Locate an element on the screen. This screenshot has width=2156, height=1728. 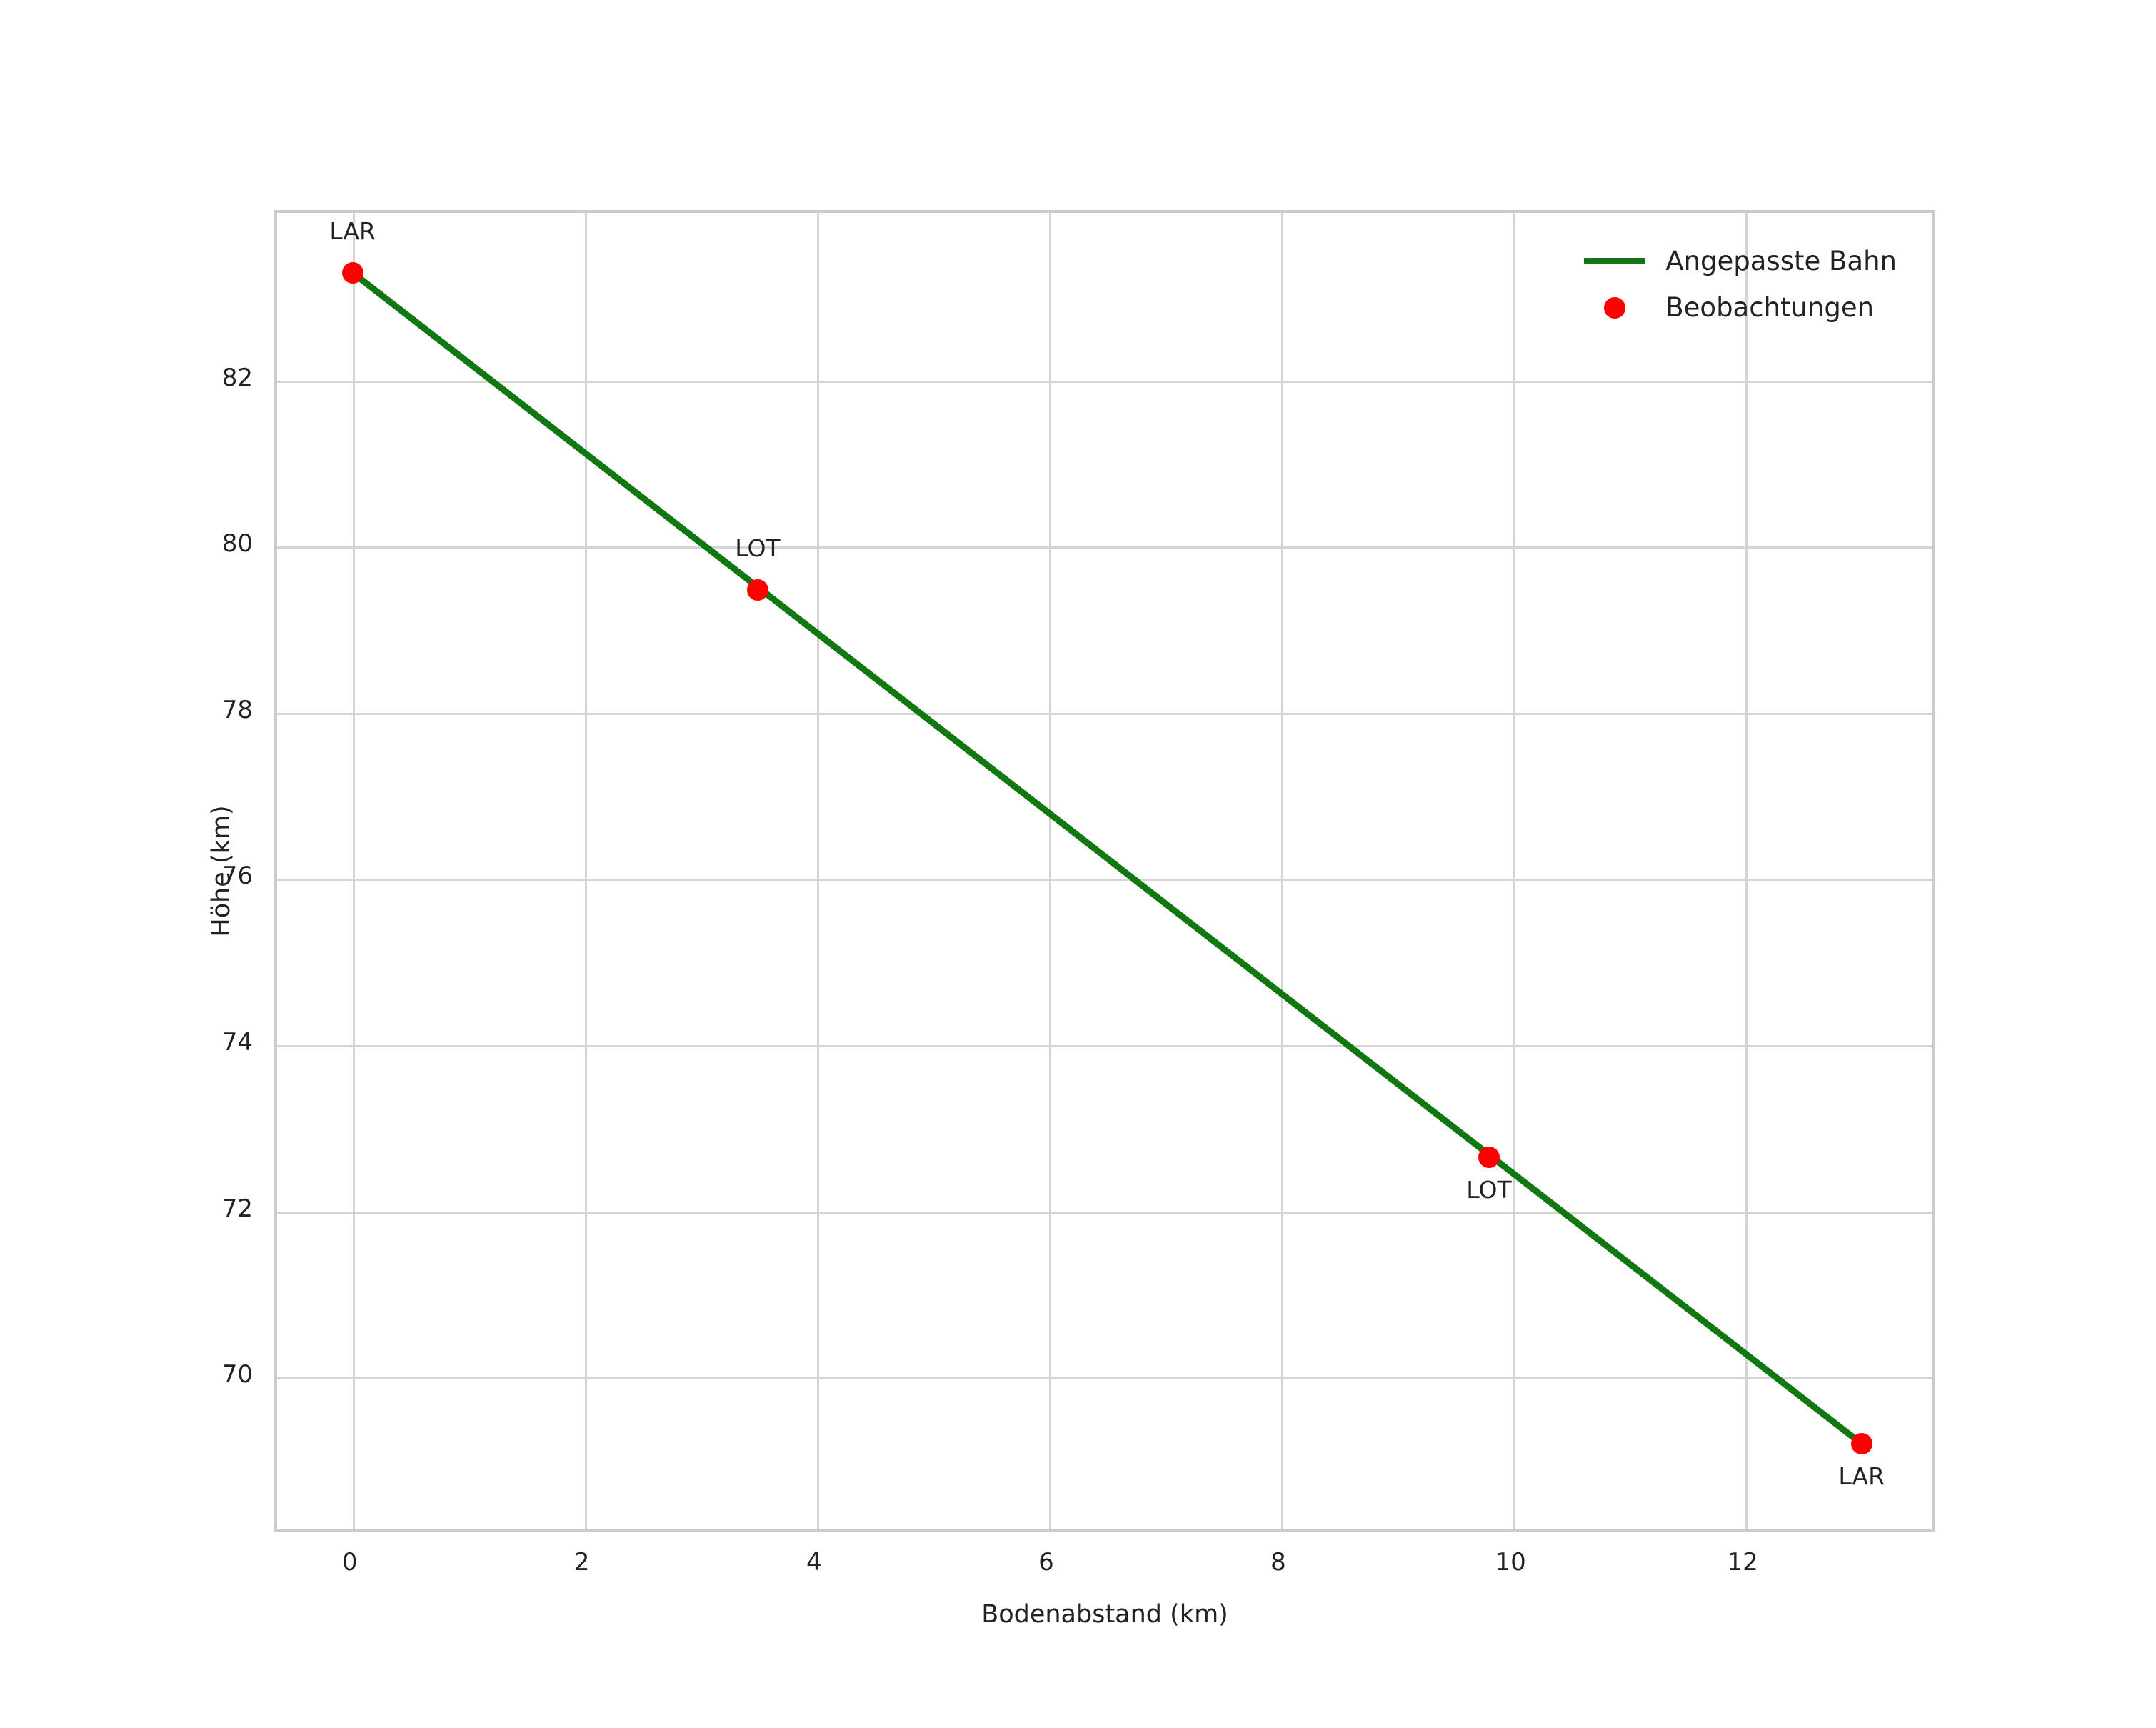
legend-label: Beobachtungen is located at coordinates (1770, 307).